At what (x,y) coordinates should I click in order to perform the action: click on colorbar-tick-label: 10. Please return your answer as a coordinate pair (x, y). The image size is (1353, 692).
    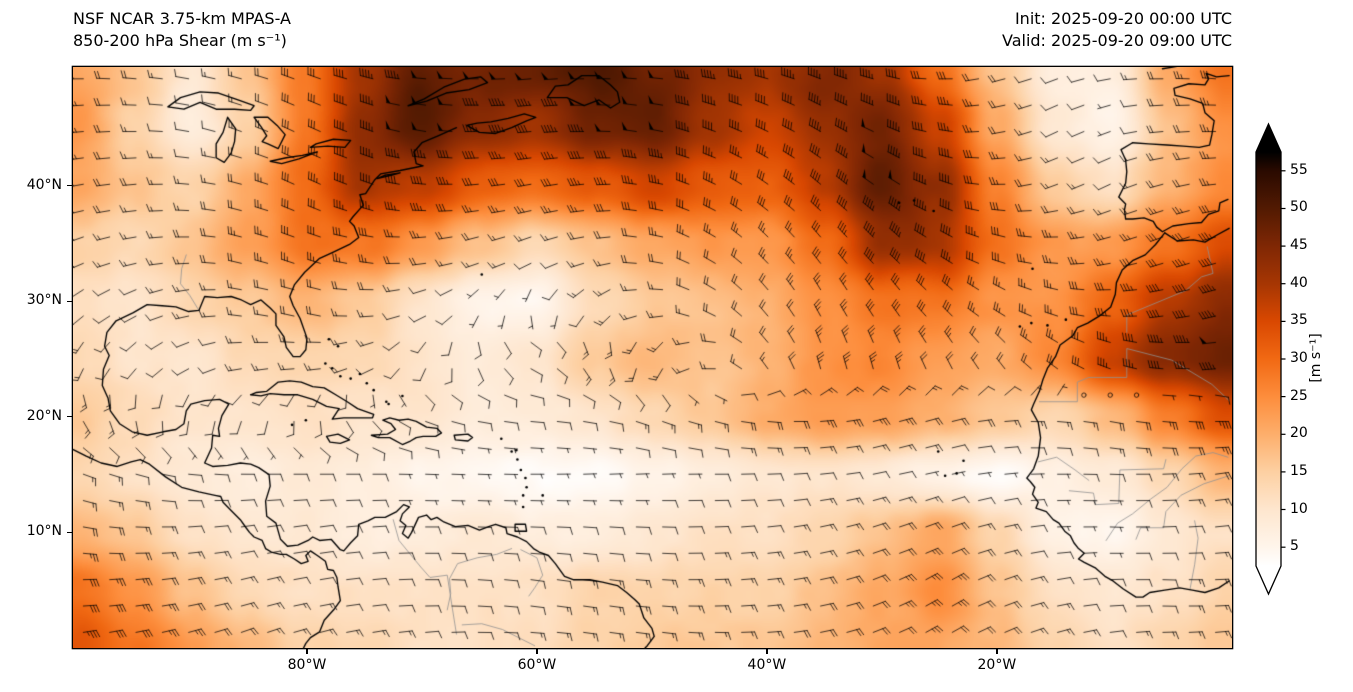
    Looking at the image, I should click on (1299, 508).